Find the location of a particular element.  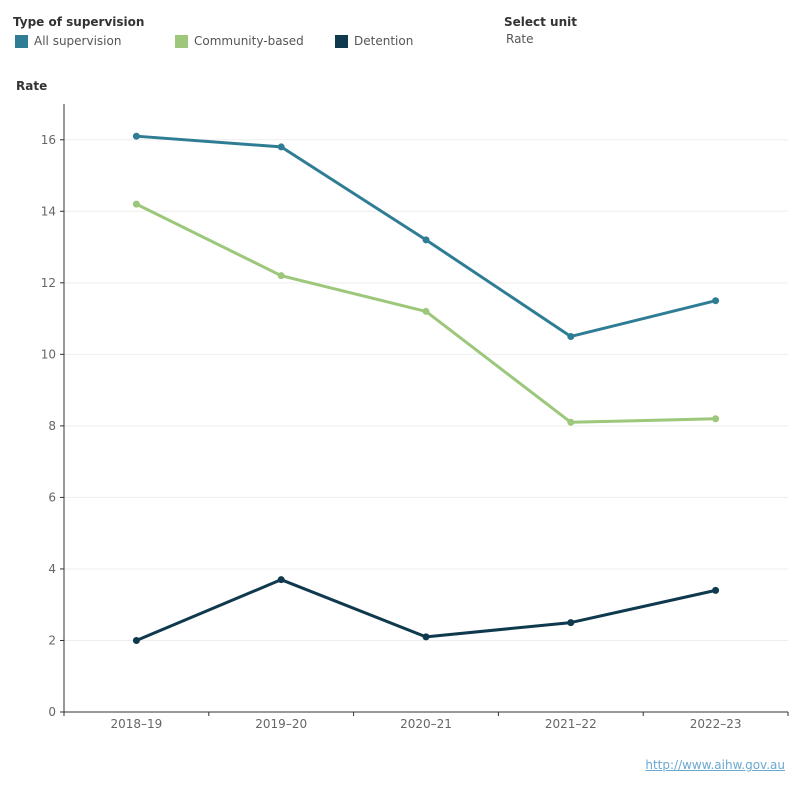

series-line-detention is located at coordinates (426, 610).